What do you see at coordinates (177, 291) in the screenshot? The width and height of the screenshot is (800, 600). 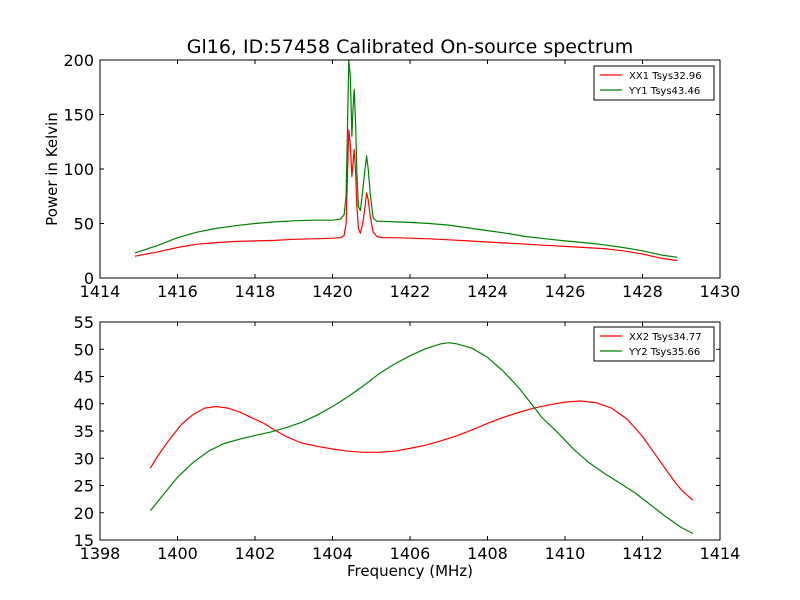 I see `x-tick-label: 1416` at bounding box center [177, 291].